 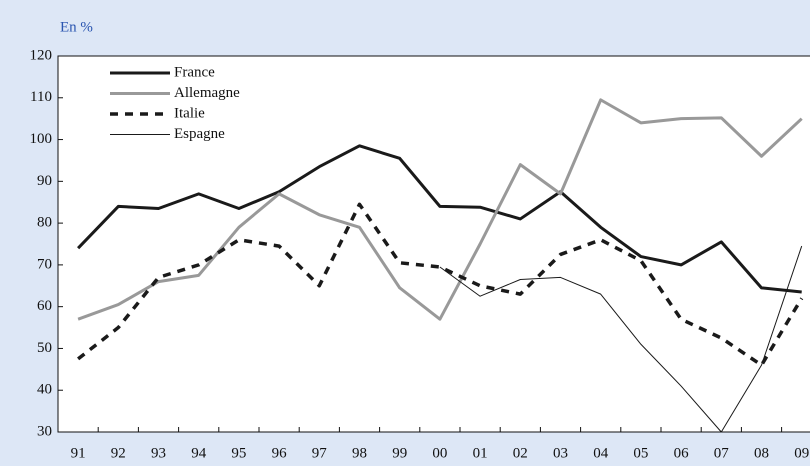 What do you see at coordinates (41, 97) in the screenshot?
I see `y-tick-label: 110` at bounding box center [41, 97].